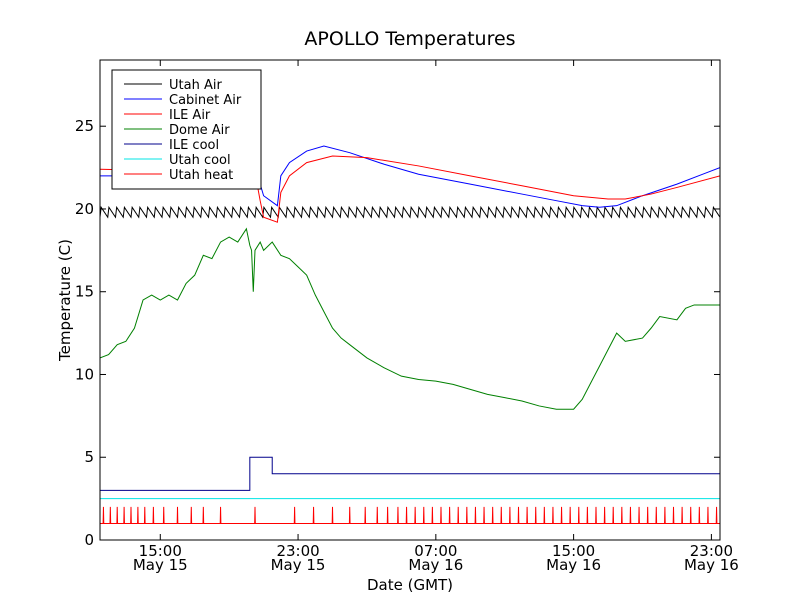  What do you see at coordinates (200, 160) in the screenshot?
I see `legend-label: Utah cool` at bounding box center [200, 160].